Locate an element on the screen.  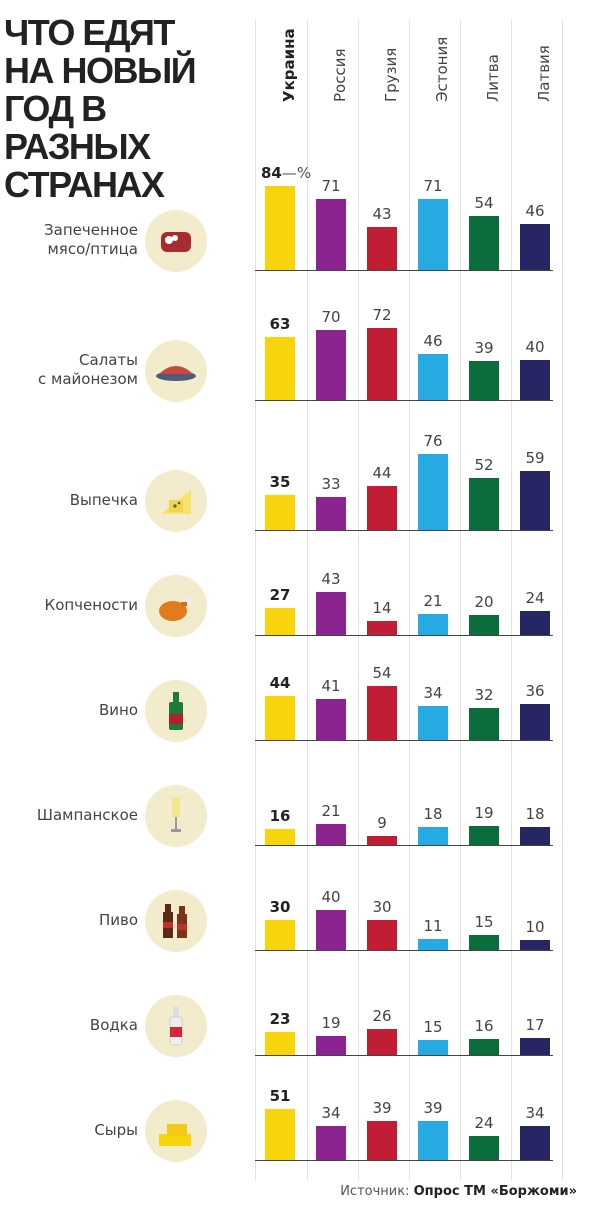
data-label: 27 is located at coordinates (280, 595).